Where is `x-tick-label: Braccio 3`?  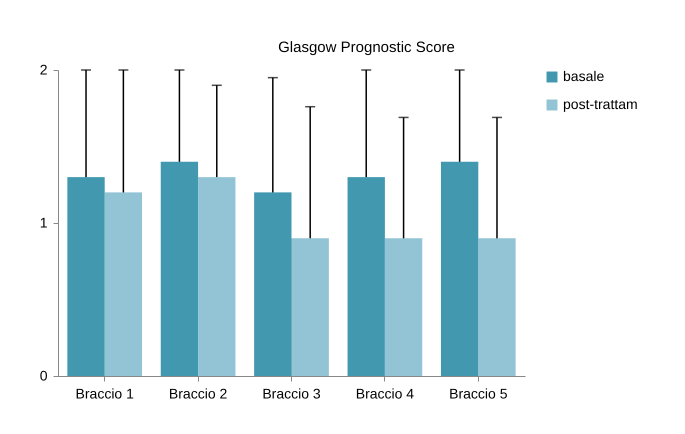
x-tick-label: Braccio 3 is located at coordinates (291, 394).